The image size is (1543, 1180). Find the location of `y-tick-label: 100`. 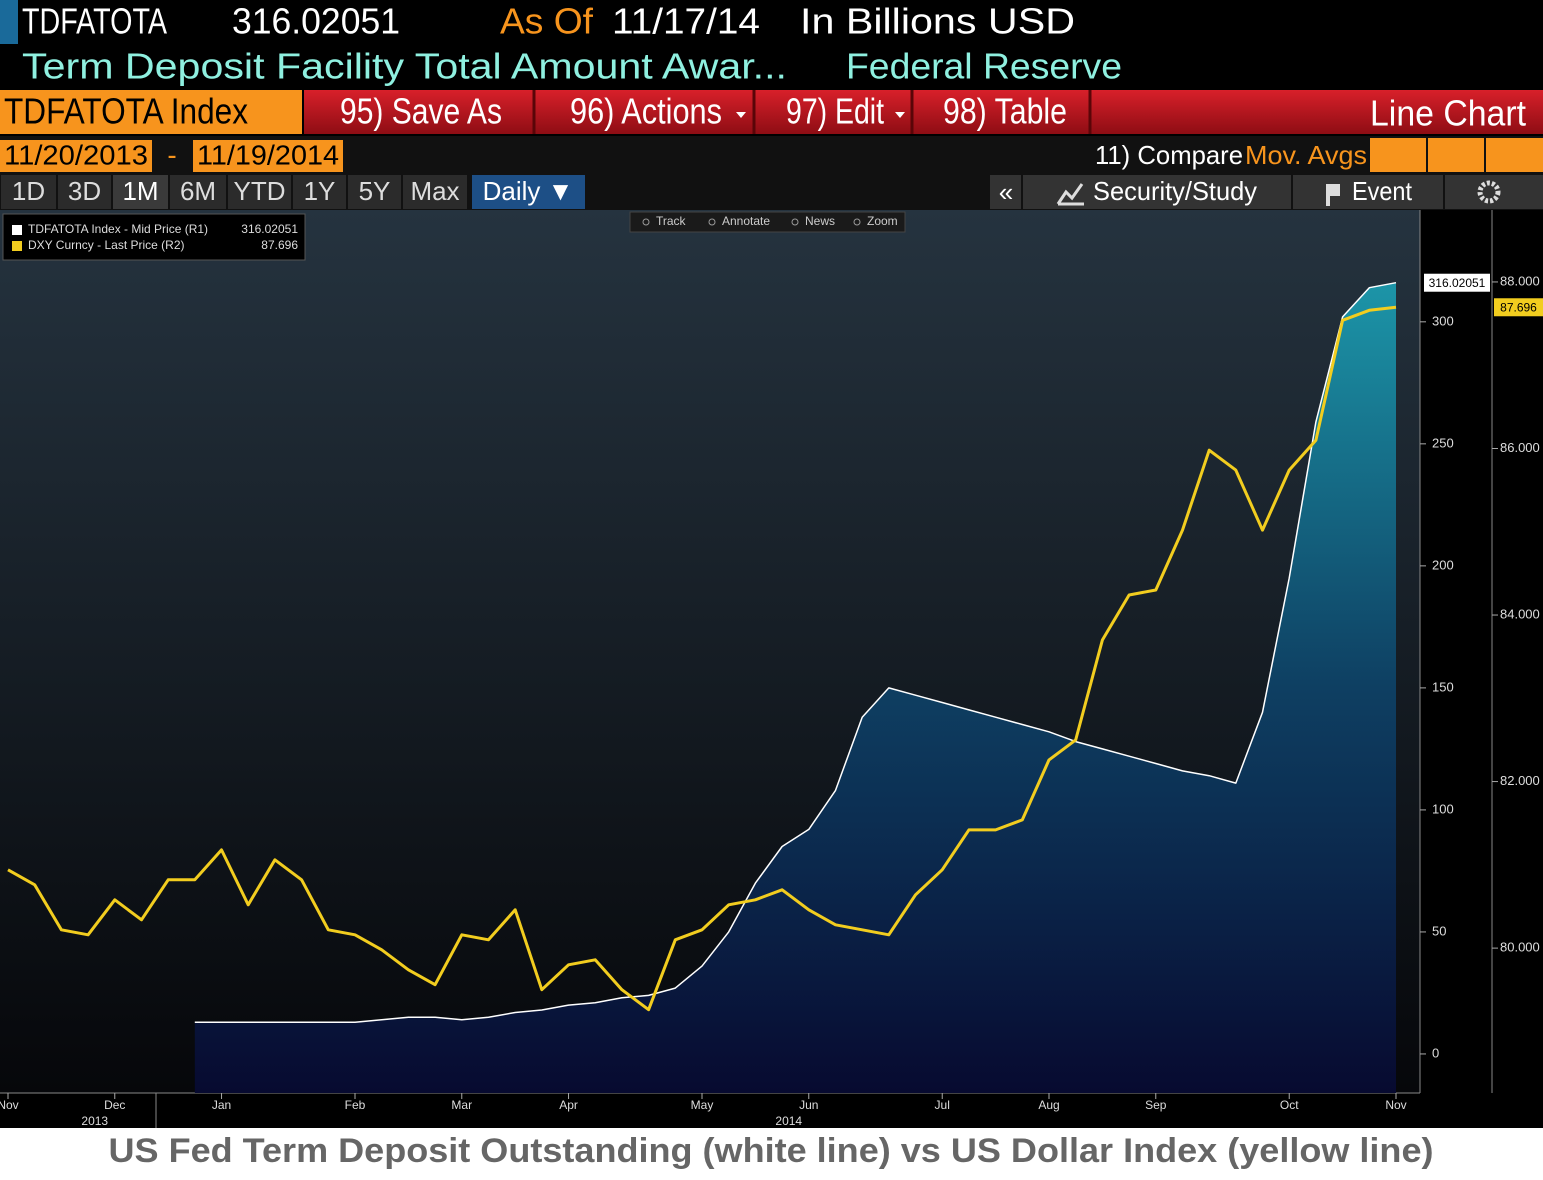

y-tick-label: 100 is located at coordinates (1443, 808).